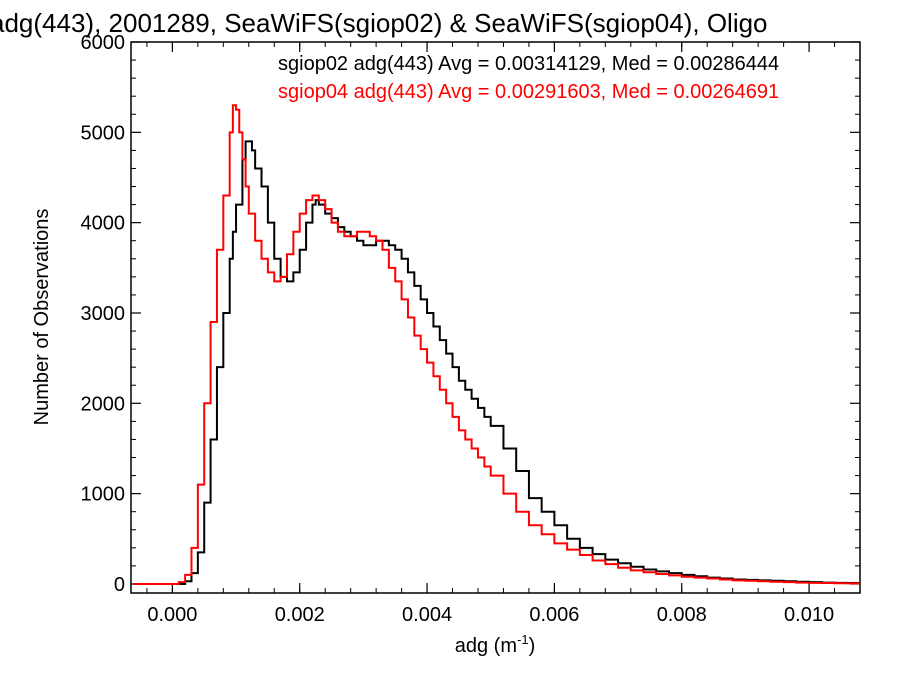 This screenshot has width=900, height=675. Describe the element at coordinates (103, 133) in the screenshot. I see `y-tick-label: 5000` at that location.